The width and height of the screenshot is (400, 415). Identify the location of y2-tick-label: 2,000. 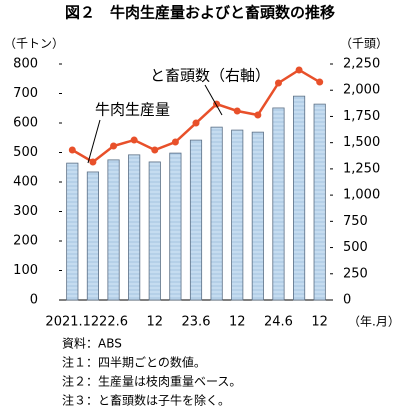
(361, 90).